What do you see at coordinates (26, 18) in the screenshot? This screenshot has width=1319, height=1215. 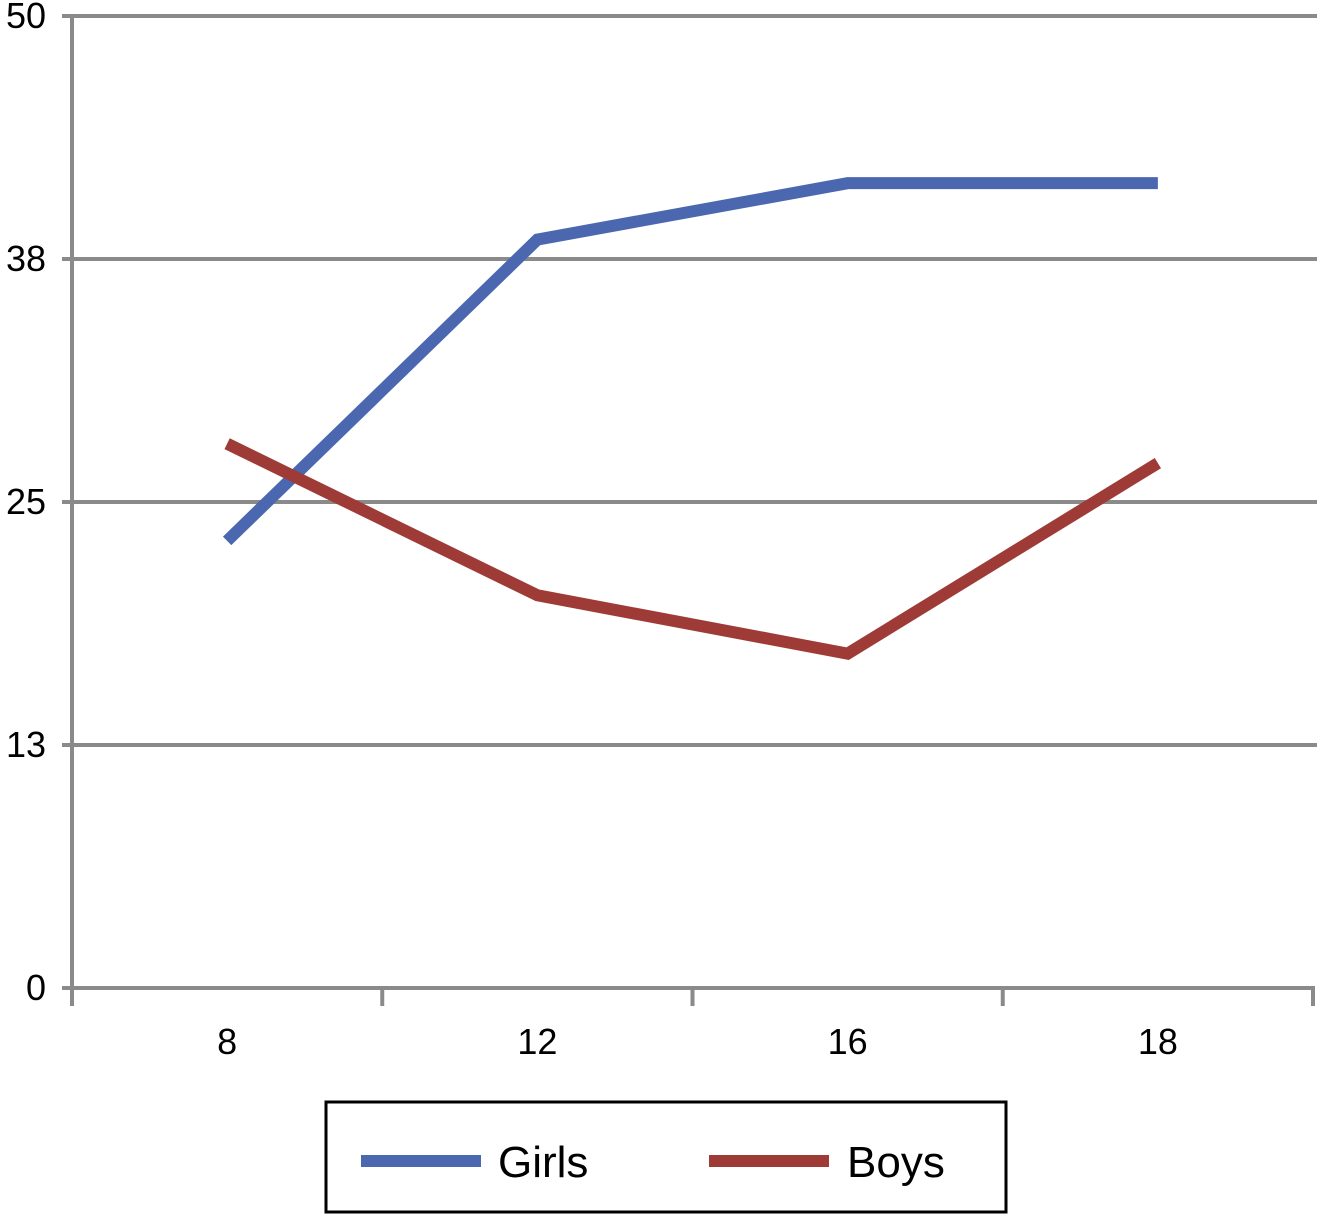 I see `y-tick-label: 50` at bounding box center [26, 18].